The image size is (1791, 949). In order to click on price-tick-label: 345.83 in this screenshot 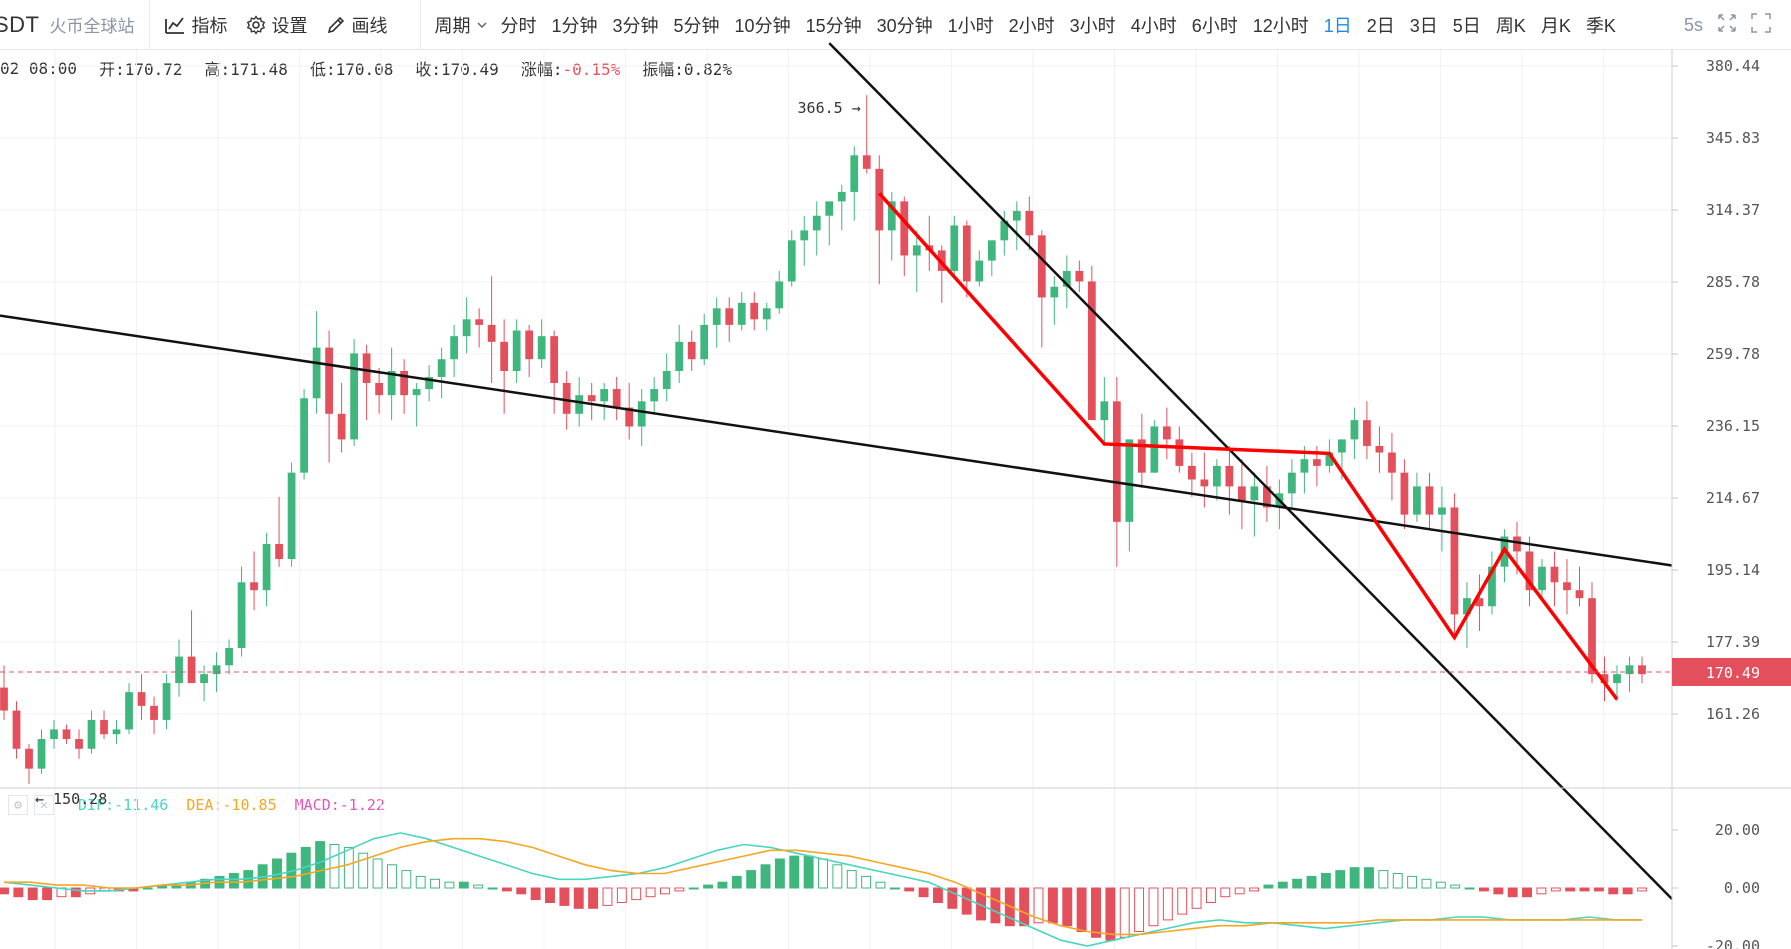, I will do `click(1733, 138)`.